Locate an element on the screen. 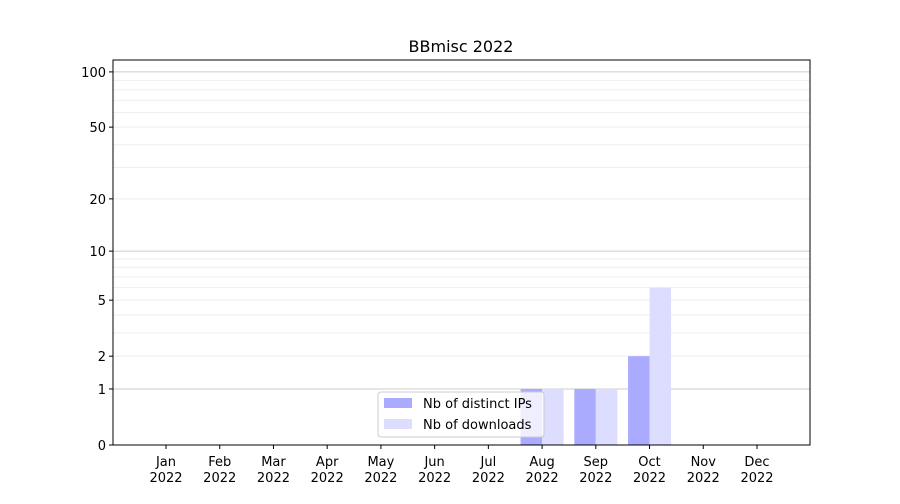 The height and width of the screenshot is (504, 900). legend: Nb of distinct IPs Nb of downloads is located at coordinates (461, 414).